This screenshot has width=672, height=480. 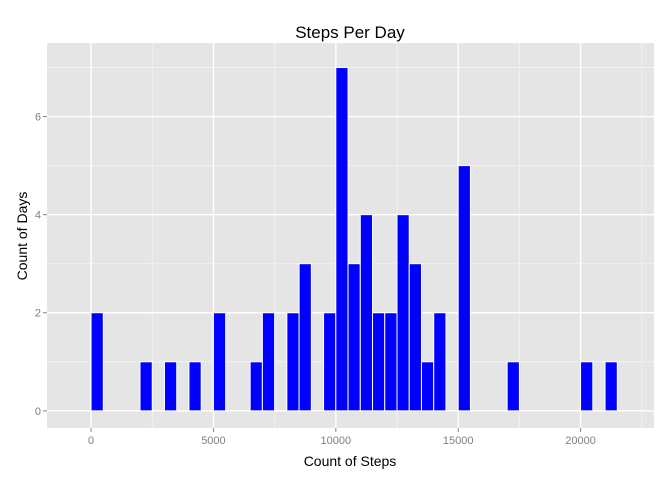 What do you see at coordinates (22, 236) in the screenshot?
I see `y-axis-label: Count of Days` at bounding box center [22, 236].